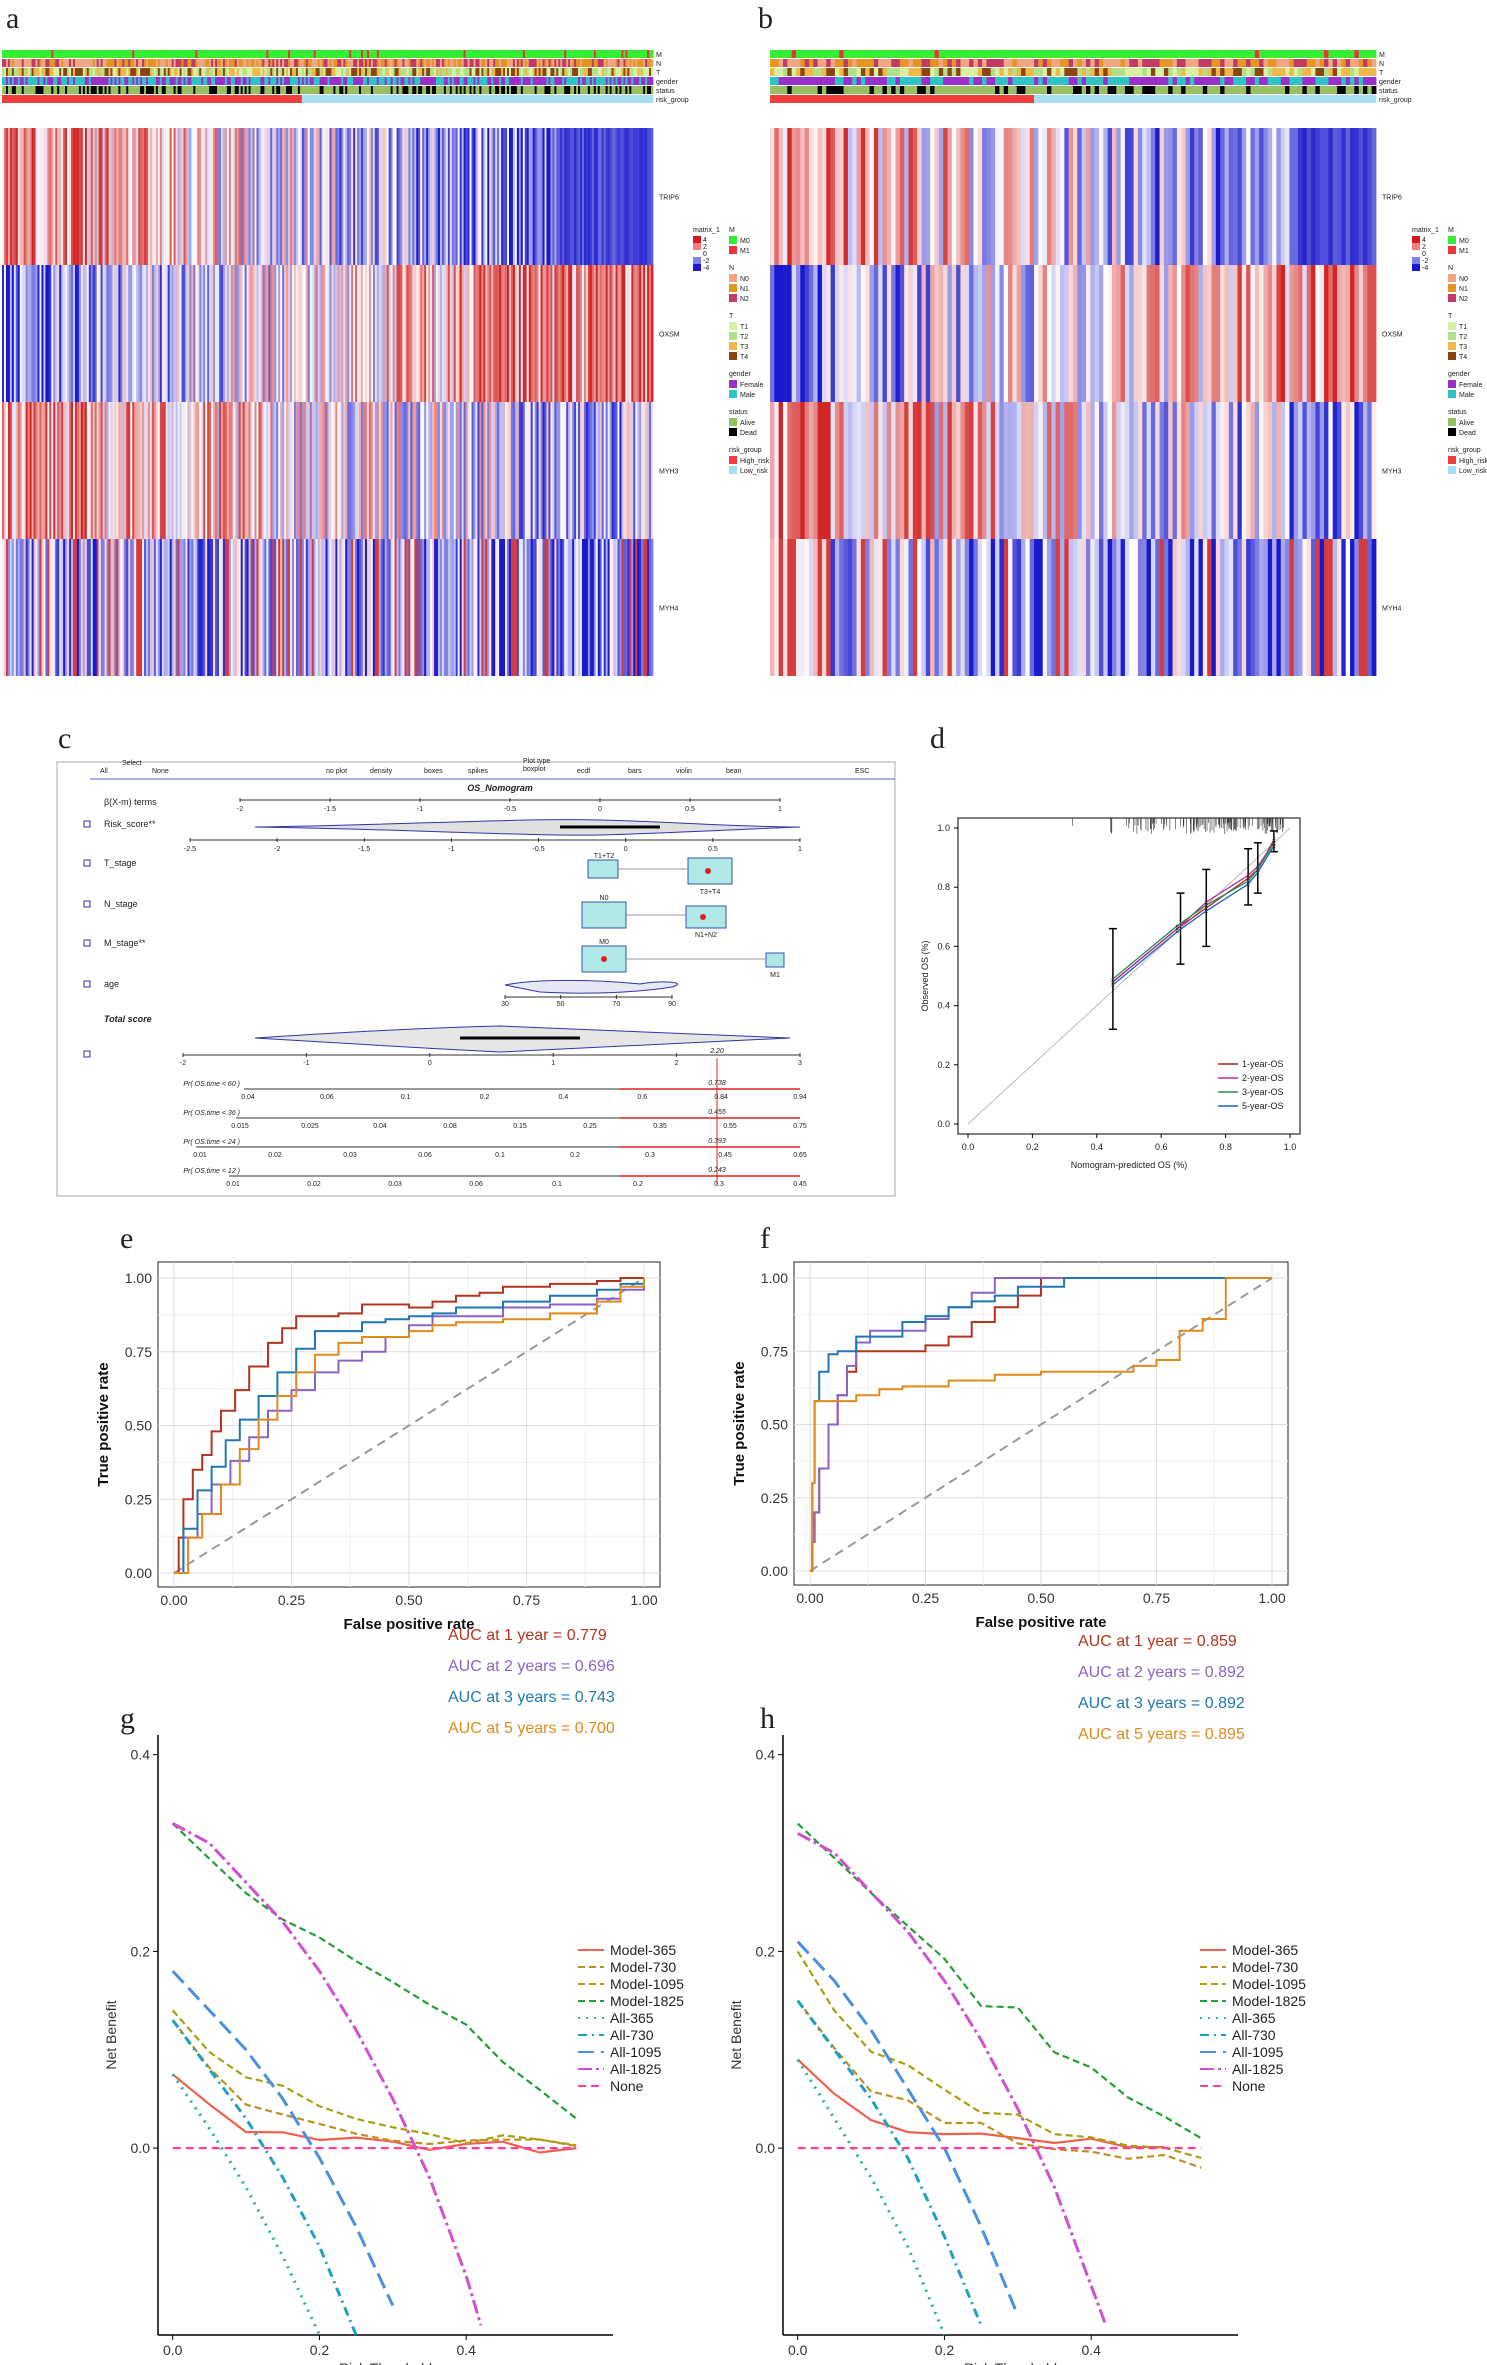 Image resolution: width=1487 pixels, height=2365 pixels. Describe the element at coordinates (747, 423) in the screenshot. I see `legend-item: Alive` at that location.